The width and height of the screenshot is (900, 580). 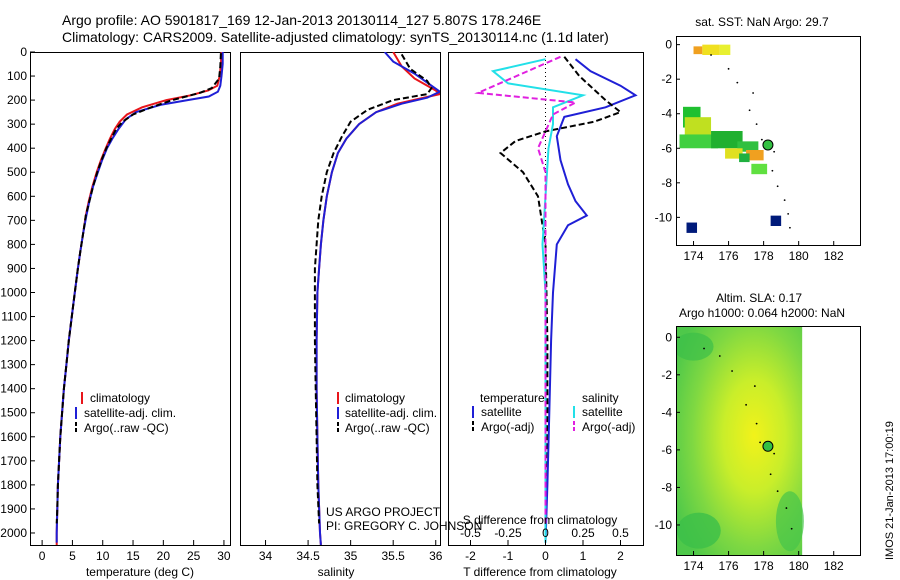 I want to click on depth-tick-label: 600, so click(x=17, y=196).